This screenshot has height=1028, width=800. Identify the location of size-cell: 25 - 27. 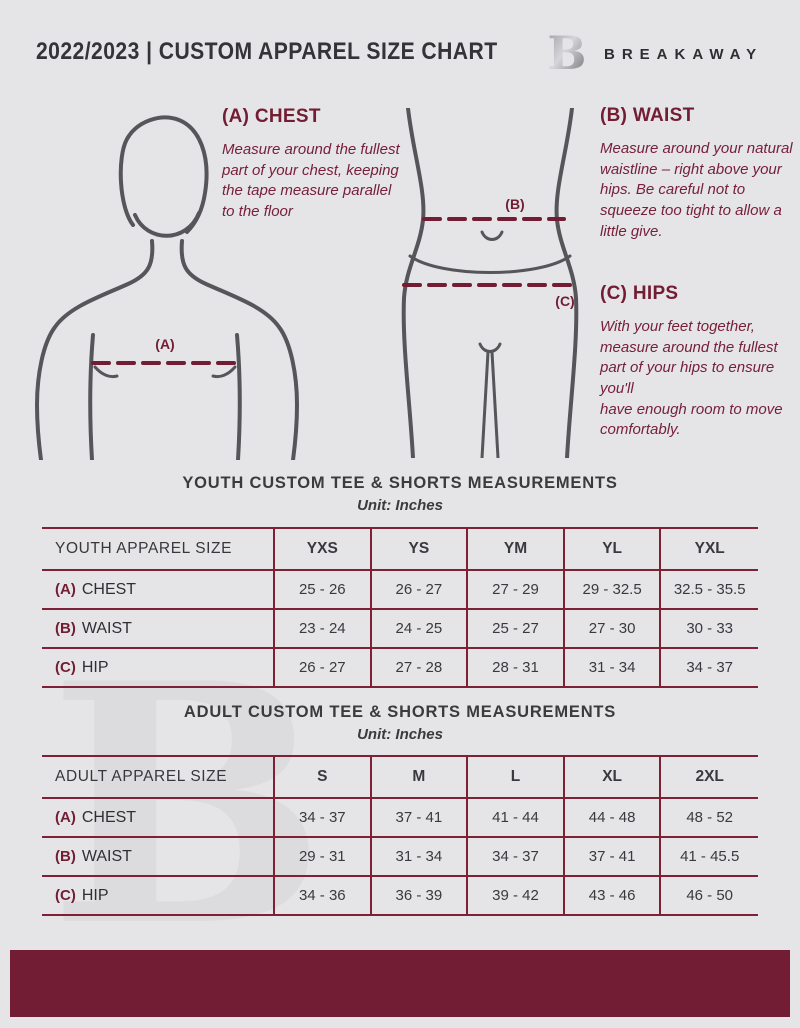
(516, 628).